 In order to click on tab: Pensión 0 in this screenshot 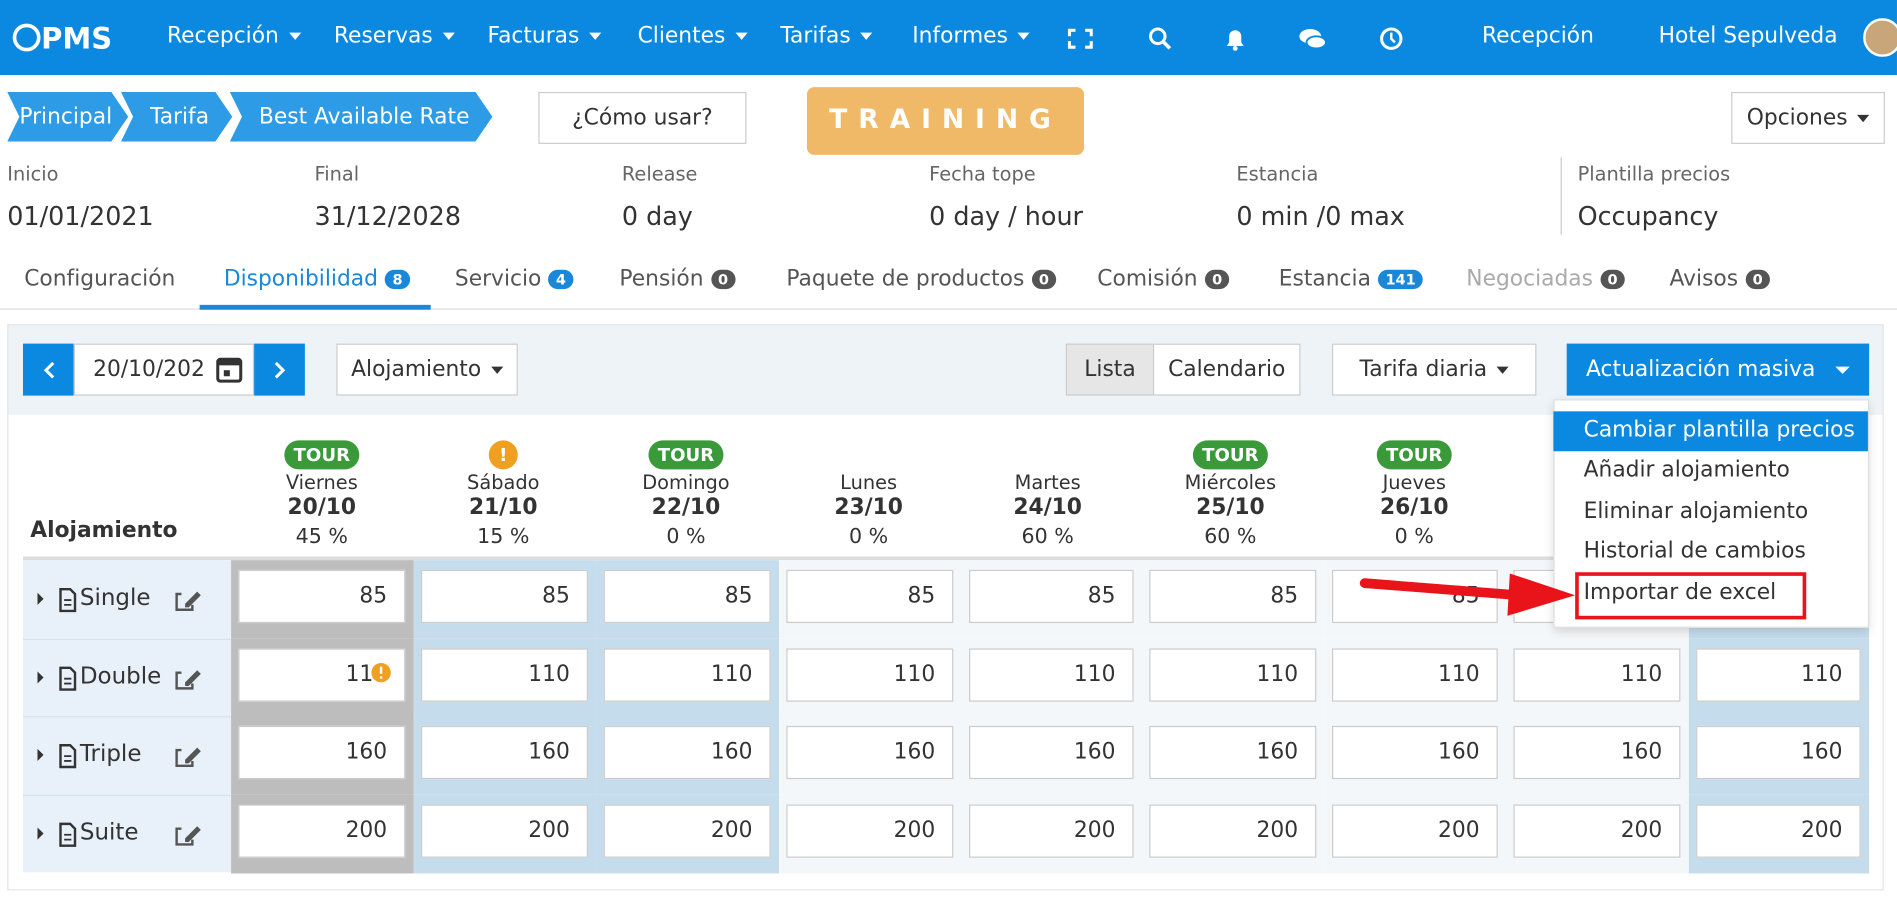, I will do `click(677, 278)`.